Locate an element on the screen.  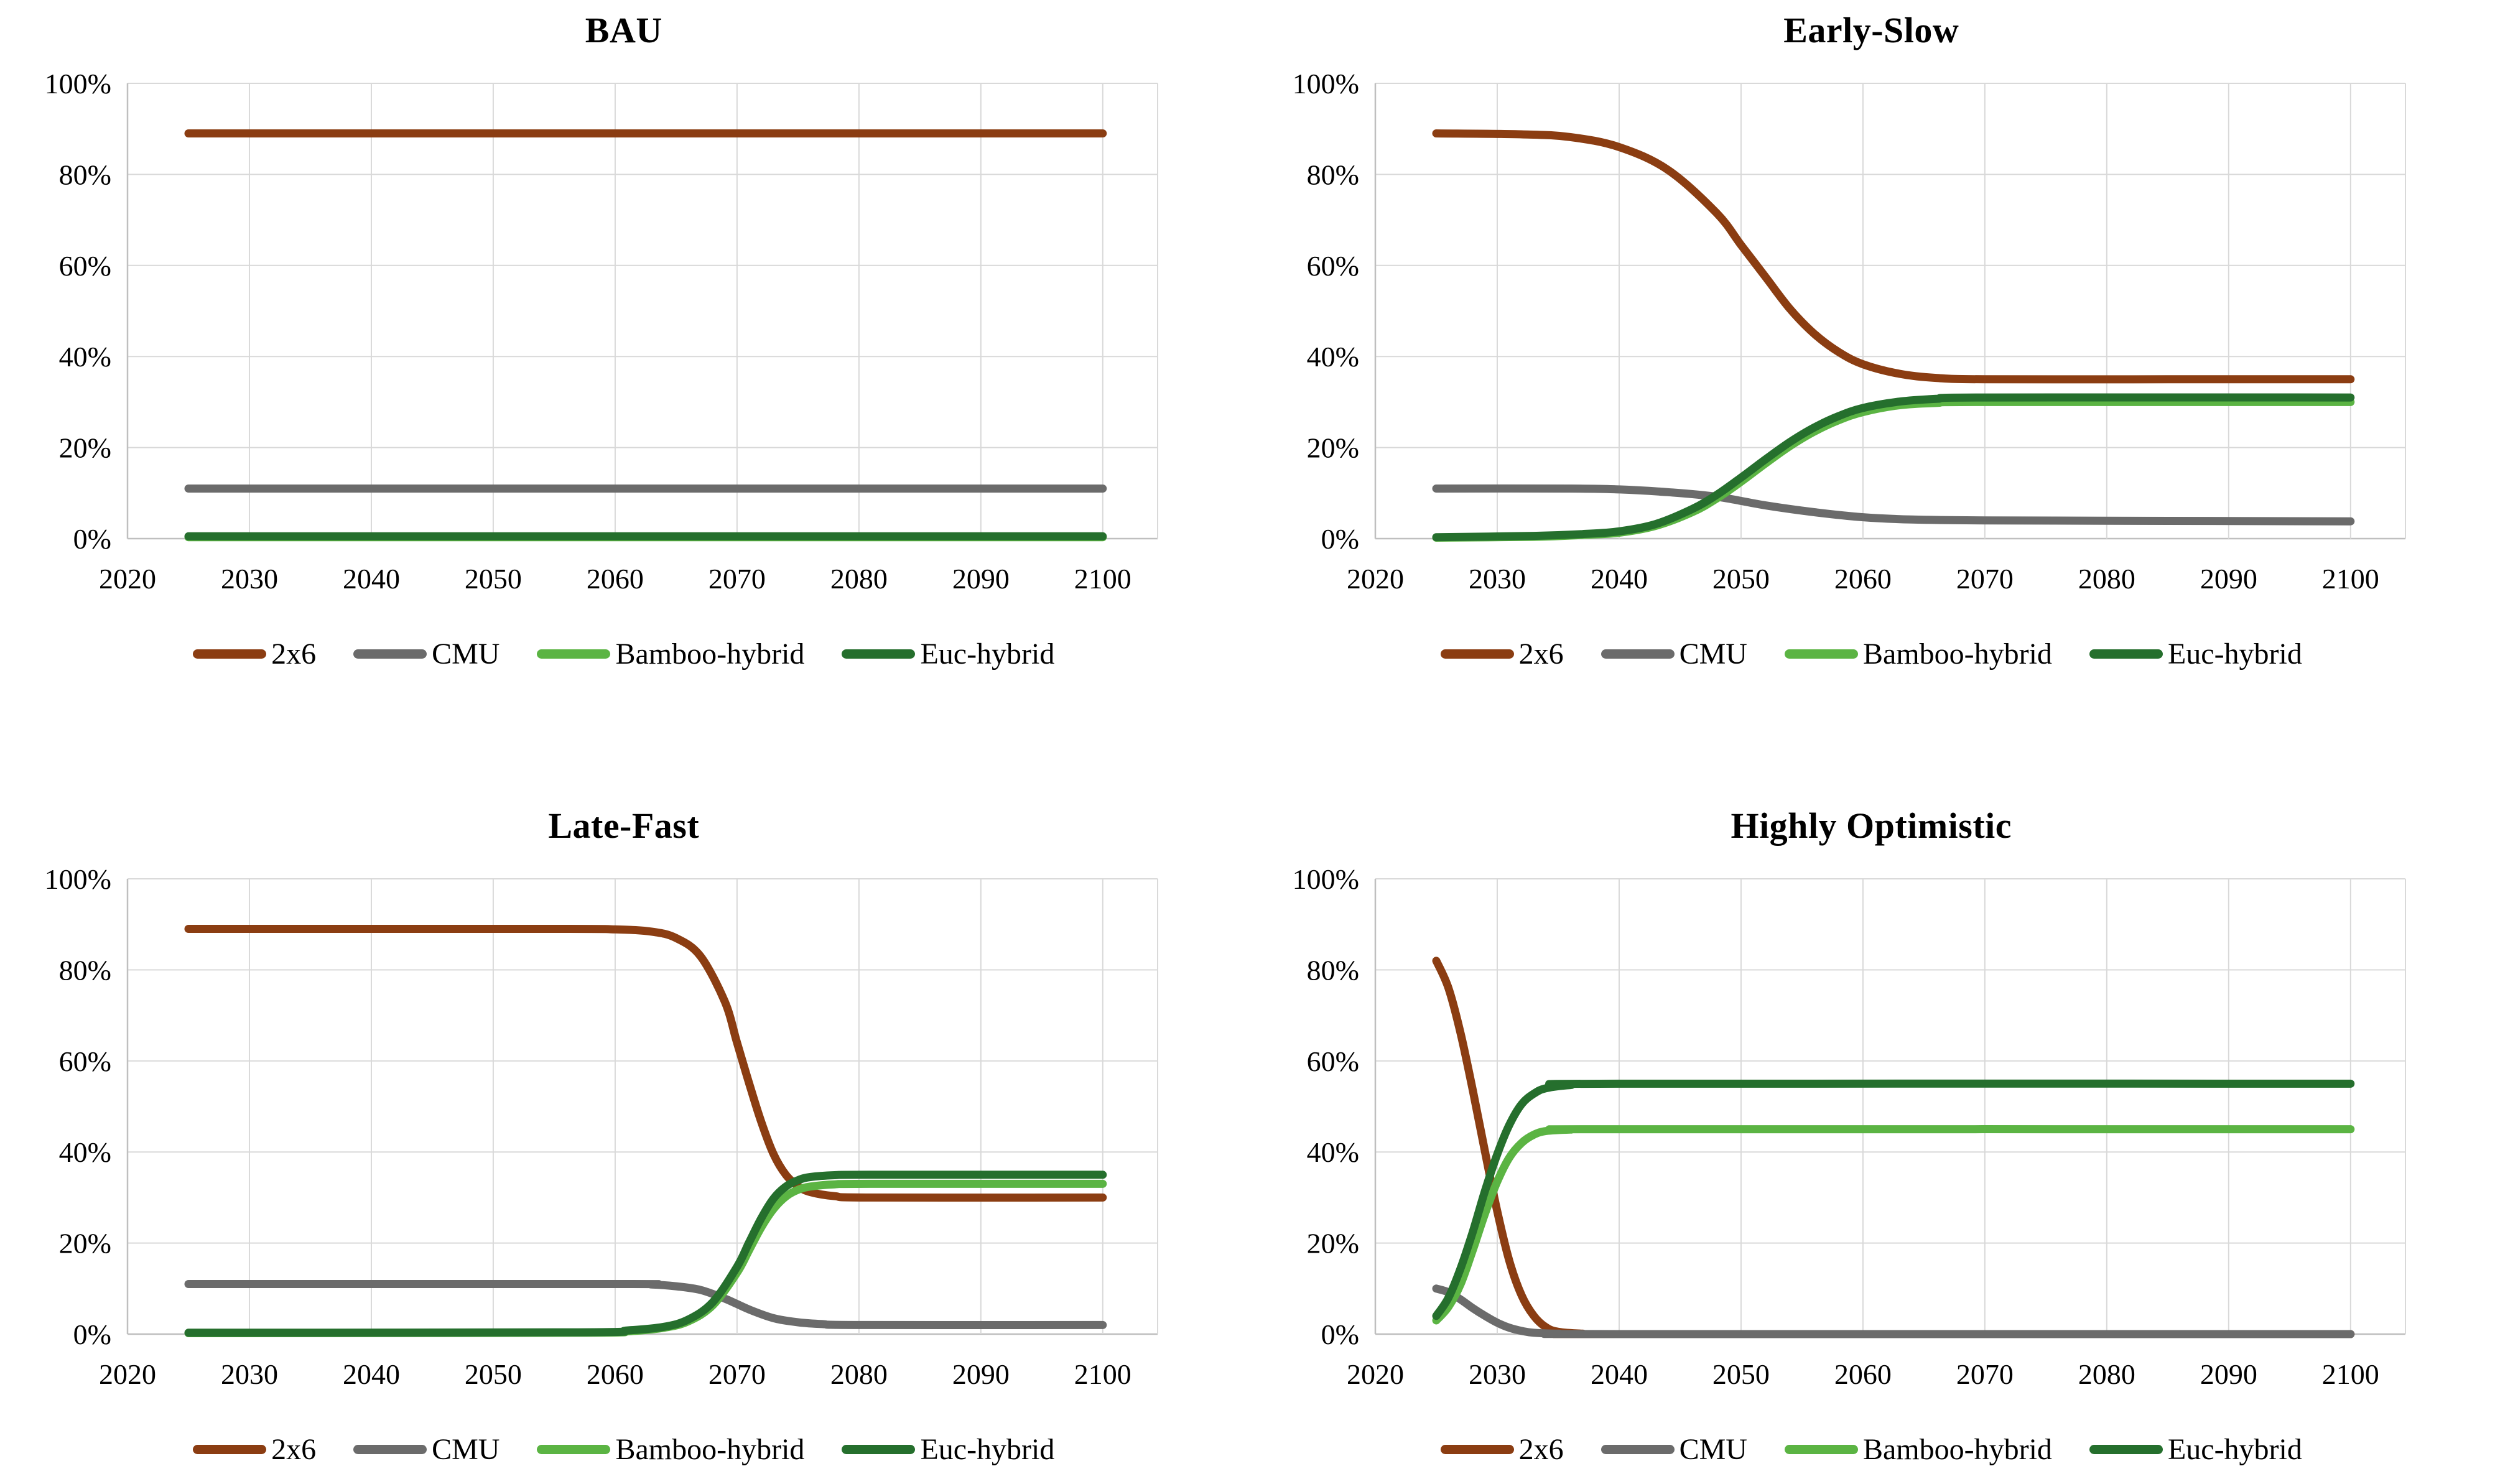
legend-early-slow: 2x6 CMU Bamboo-hybrid Euc-hybrid is located at coordinates (1871, 654).